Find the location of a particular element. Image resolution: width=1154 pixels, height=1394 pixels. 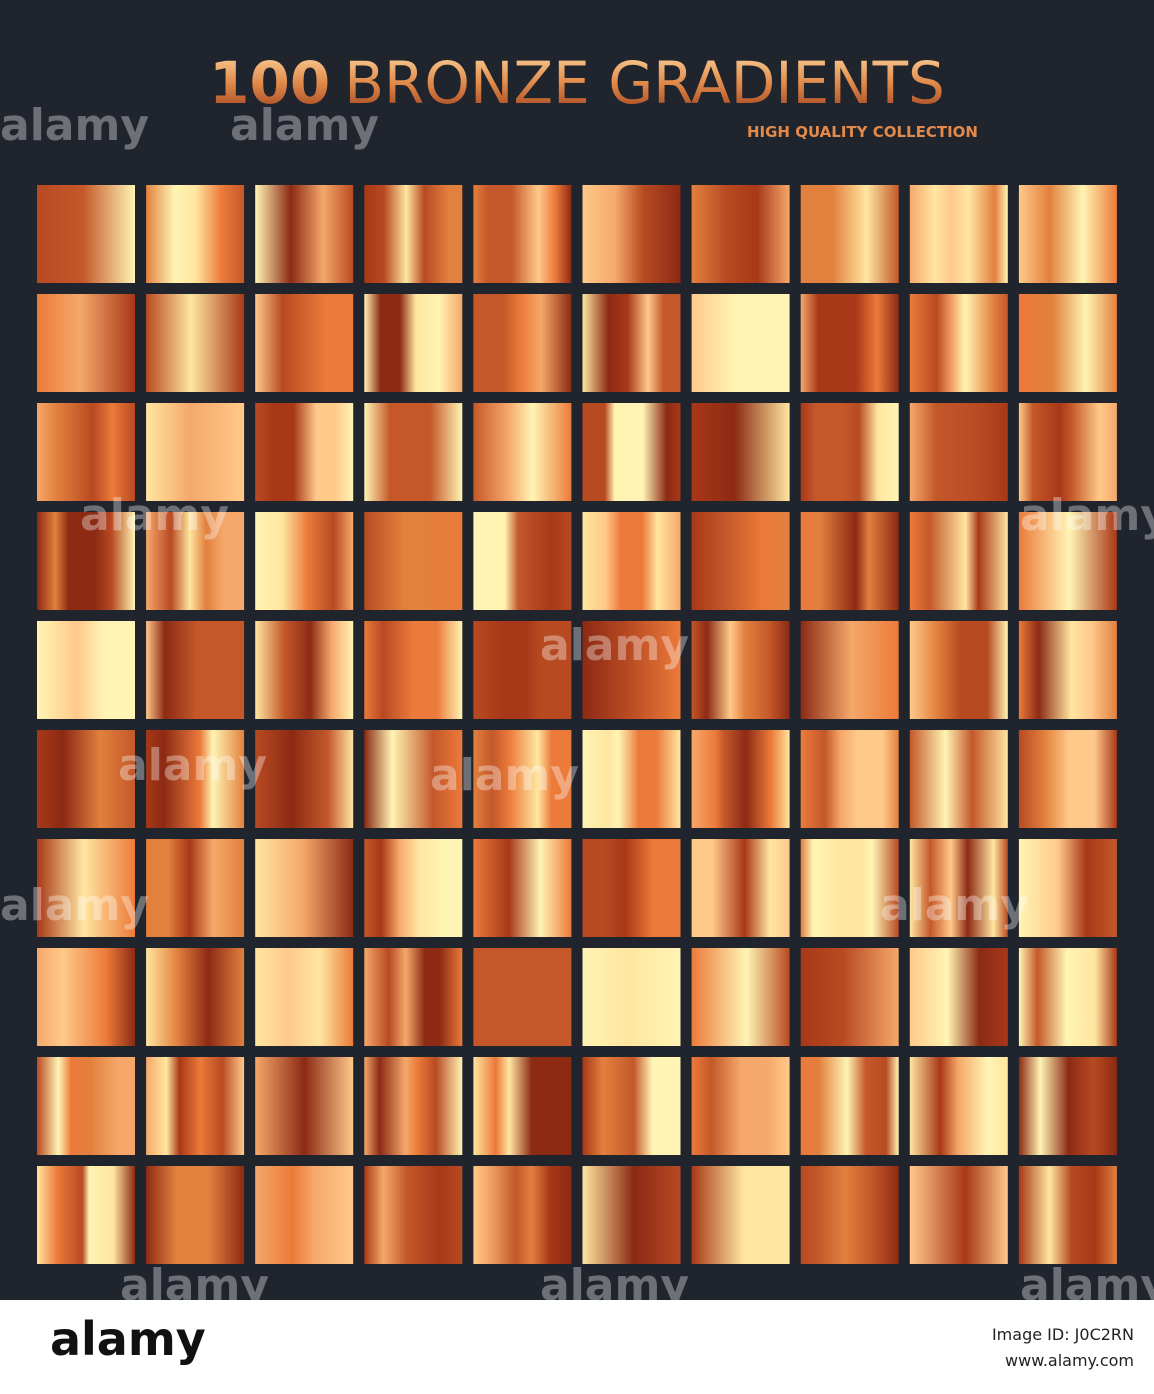

title-text: BRONZE GRADIENTS is located at coordinates (644, 83).